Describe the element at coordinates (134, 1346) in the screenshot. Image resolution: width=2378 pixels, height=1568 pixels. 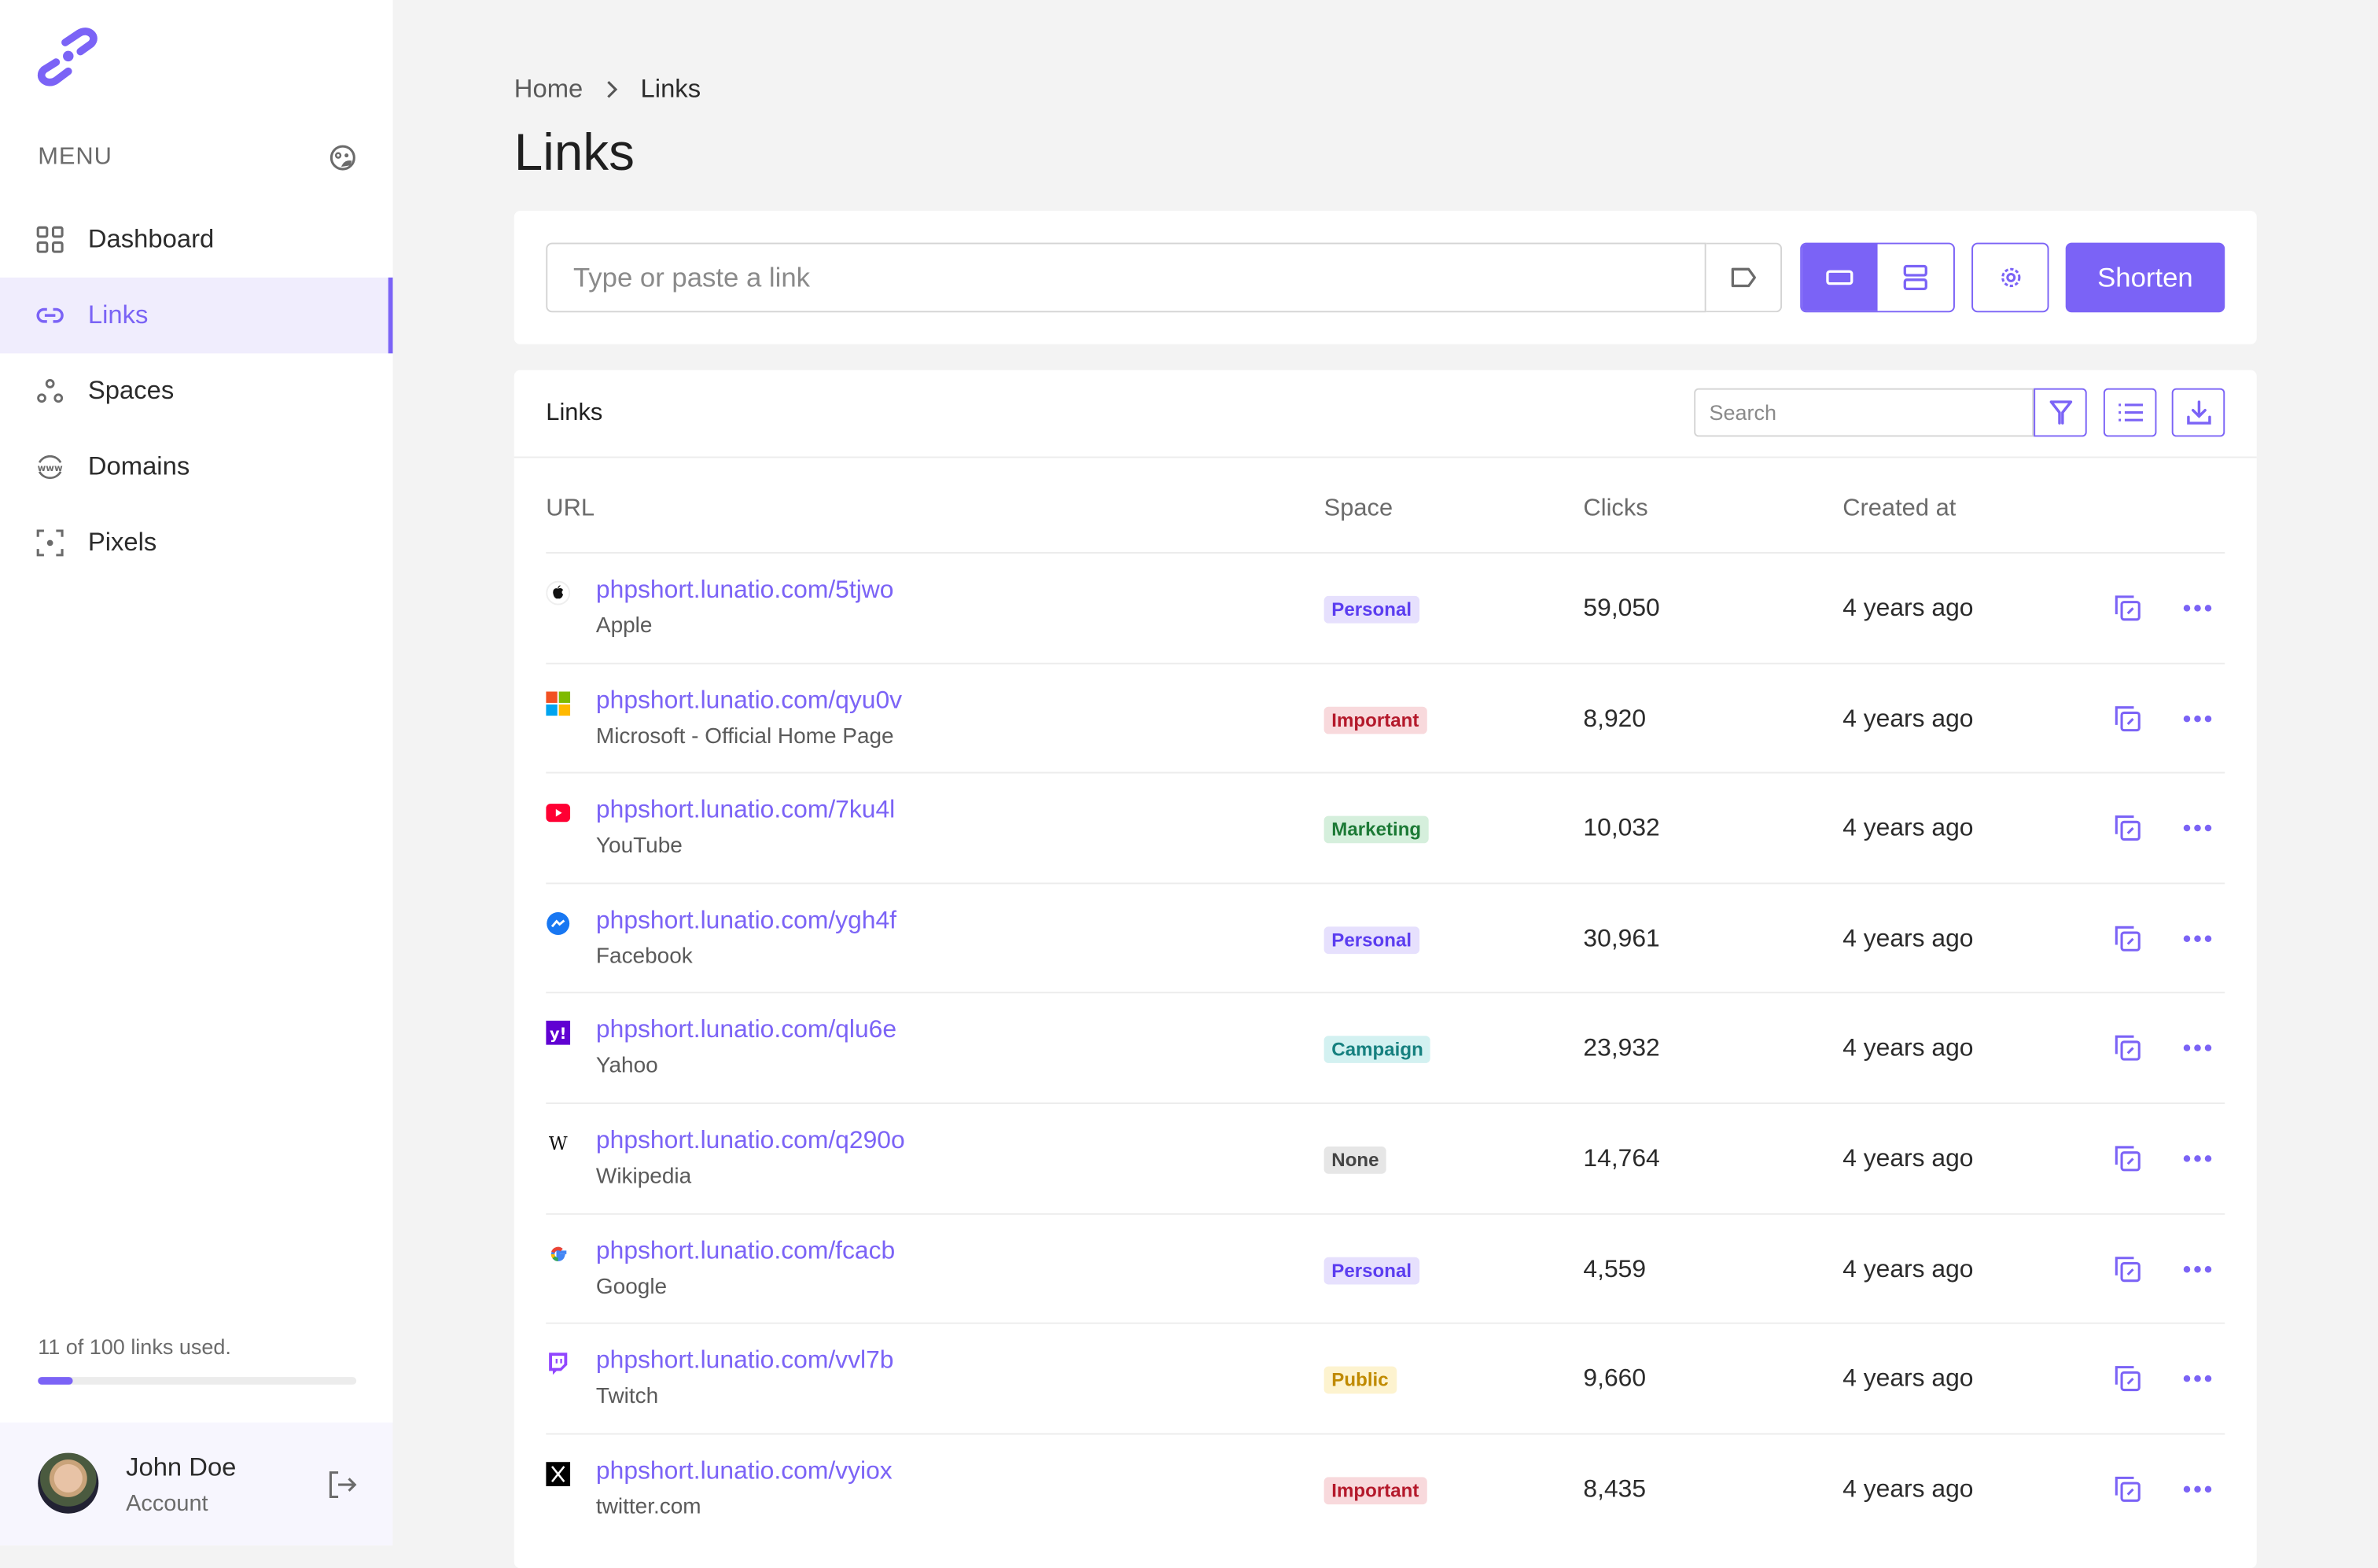
I see `usage-text: 11 of 100 links used.` at that location.